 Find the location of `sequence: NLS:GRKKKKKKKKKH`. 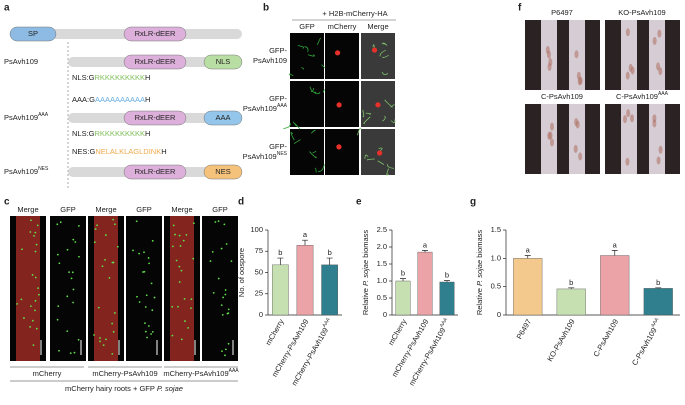

sequence: NLS:GRKKKKKKKKKH is located at coordinates (111, 133).